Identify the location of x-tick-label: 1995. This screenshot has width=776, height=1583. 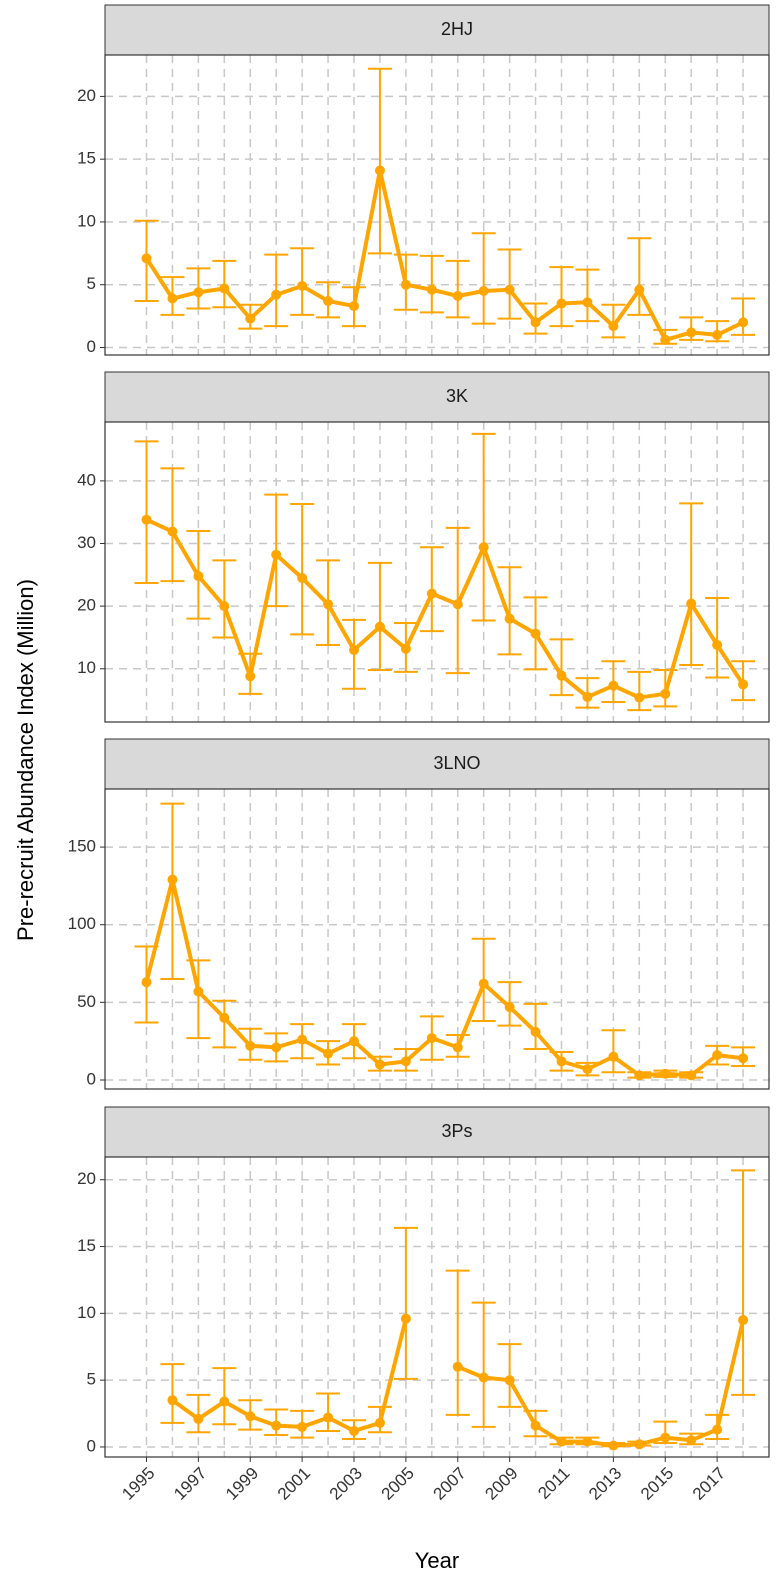
(138, 1484).